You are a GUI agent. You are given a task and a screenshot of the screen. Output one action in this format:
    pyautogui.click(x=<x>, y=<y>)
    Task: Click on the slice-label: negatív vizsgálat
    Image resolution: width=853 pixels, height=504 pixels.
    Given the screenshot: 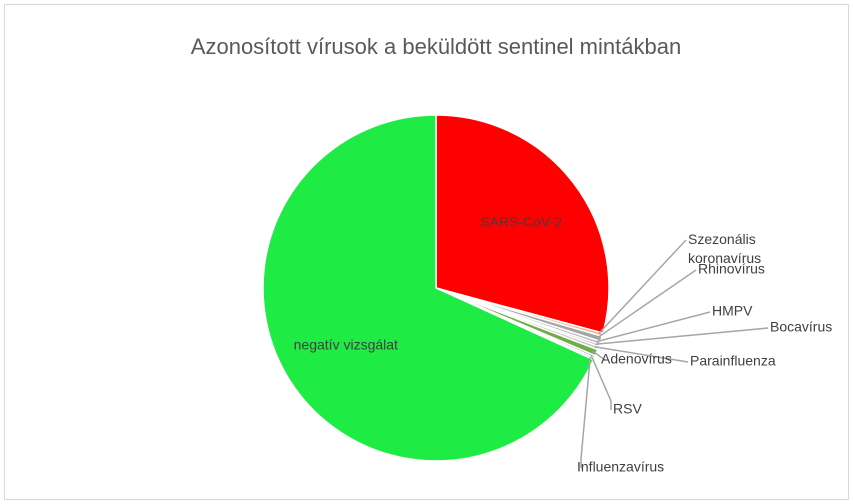 What is the action you would take?
    pyautogui.click(x=346, y=345)
    